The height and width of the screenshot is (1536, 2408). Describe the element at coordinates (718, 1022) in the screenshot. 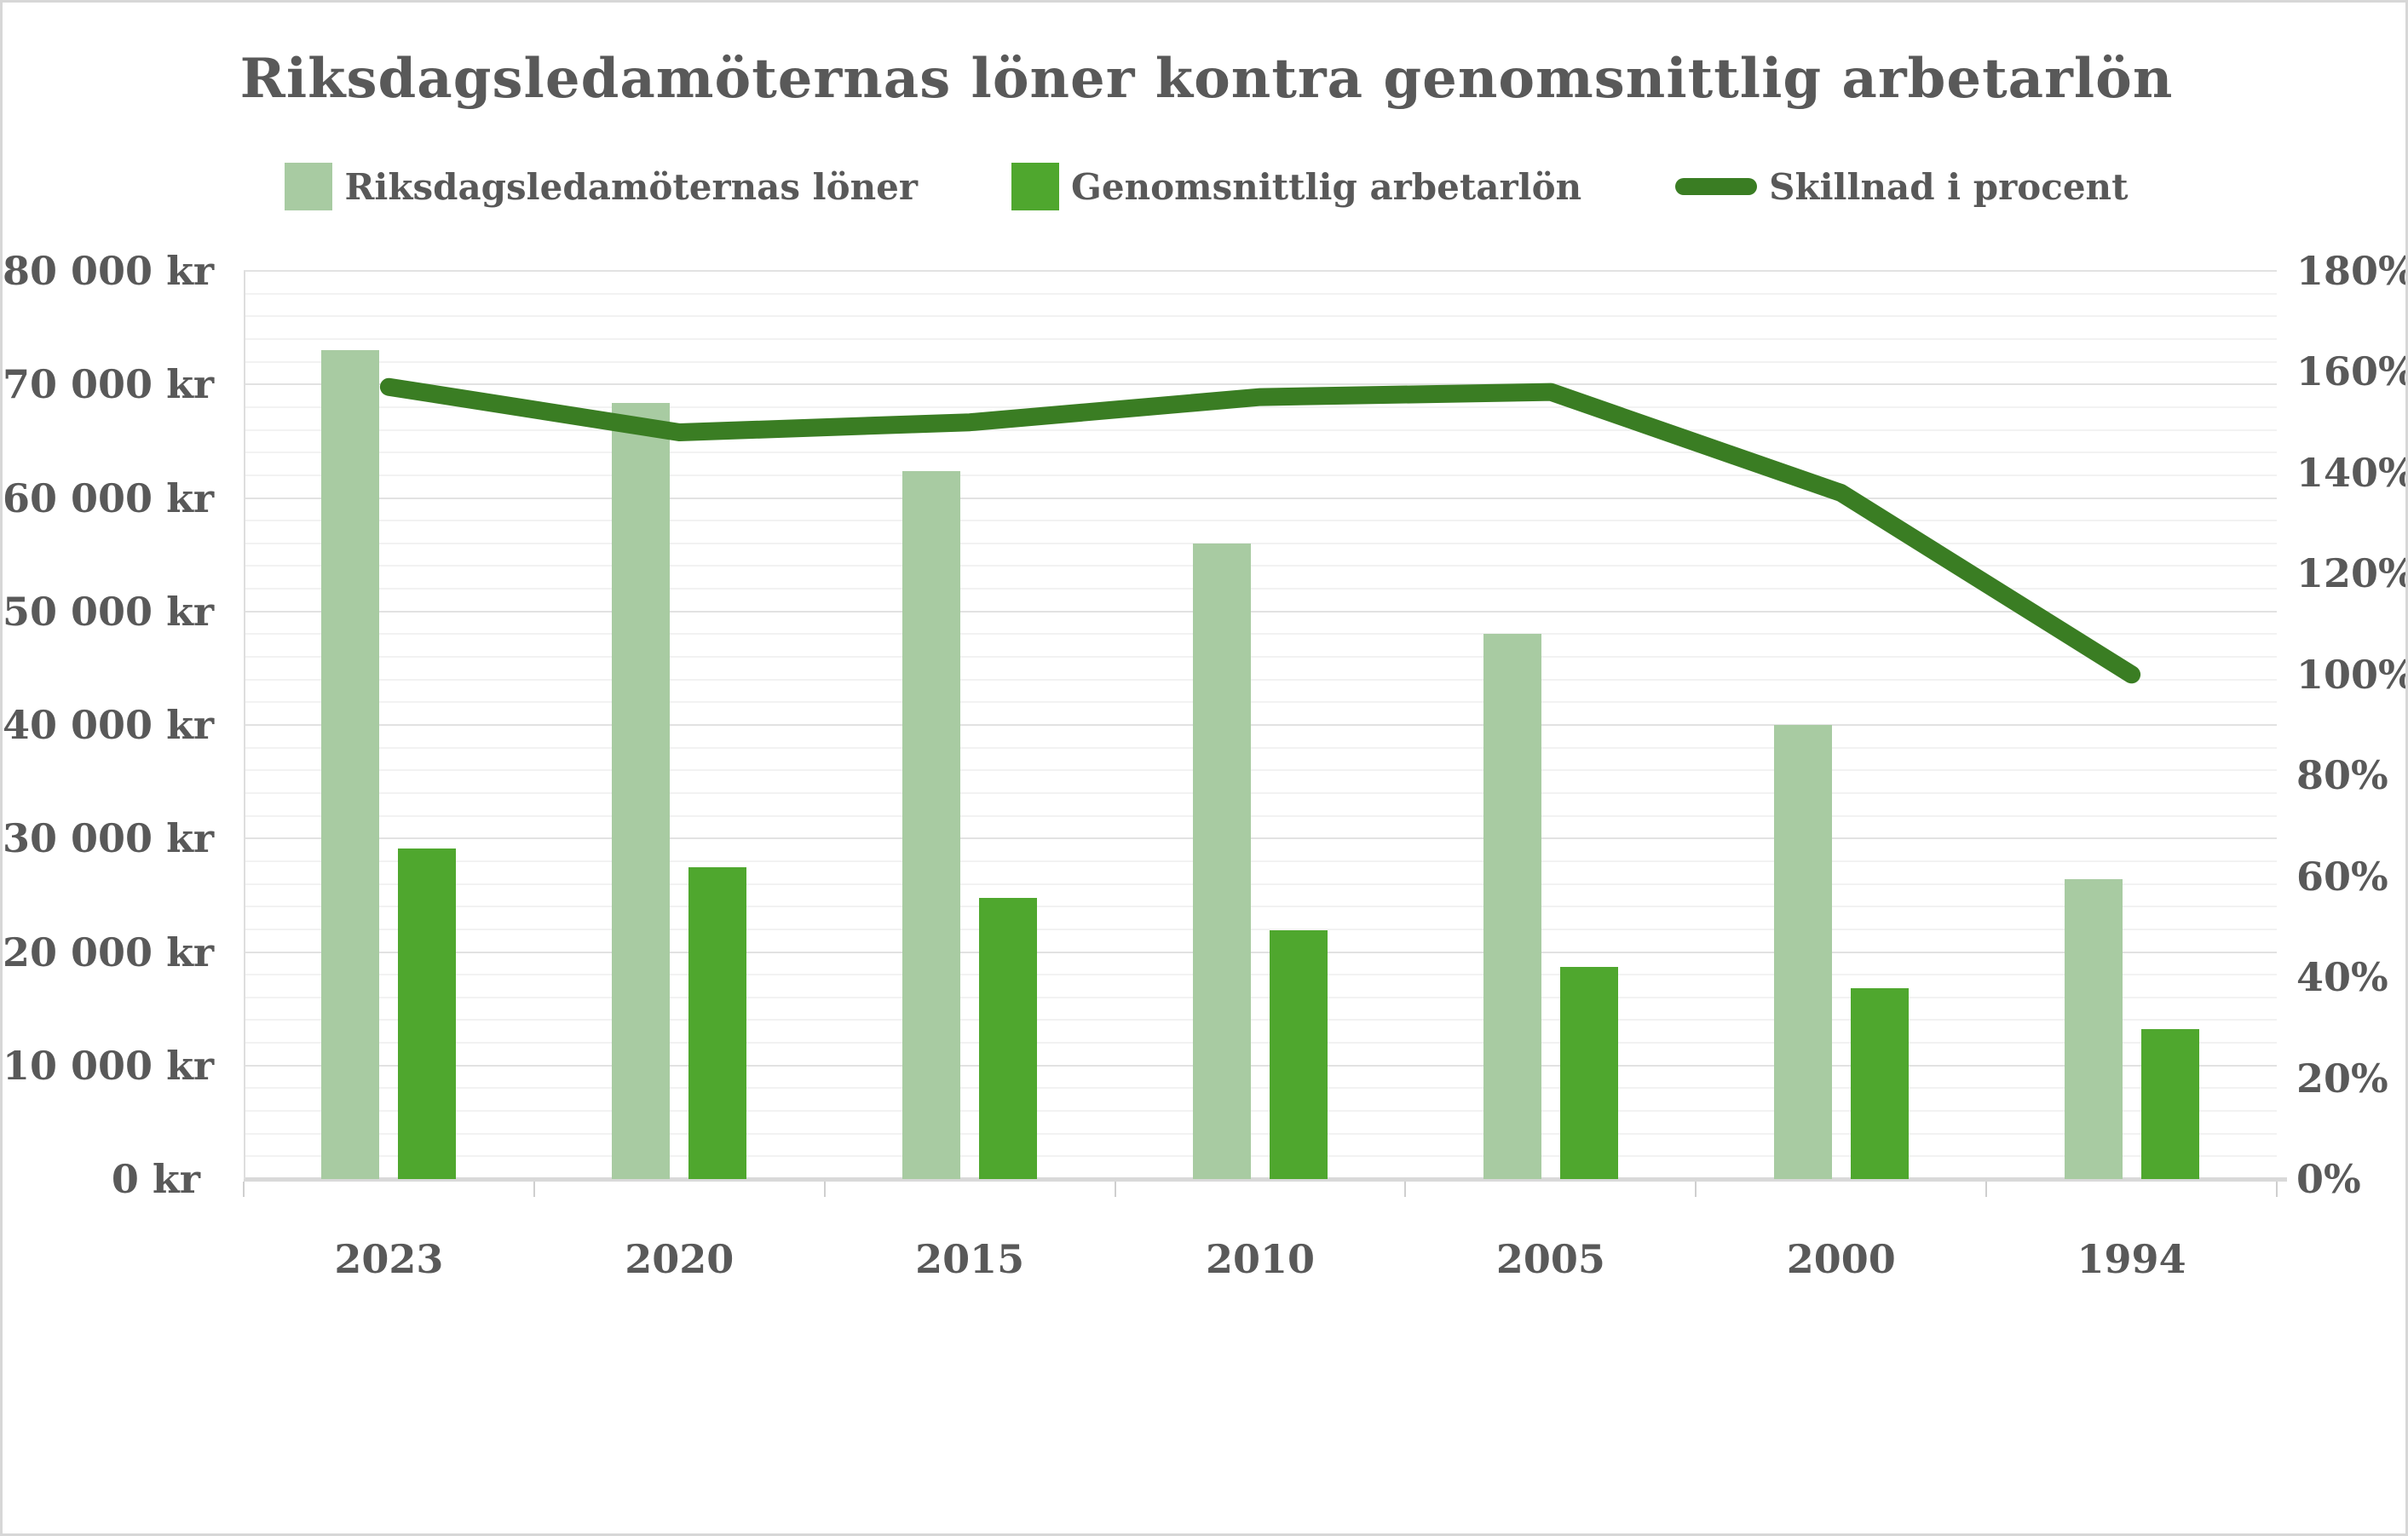

I see `bar-worker-salary-2020` at that location.